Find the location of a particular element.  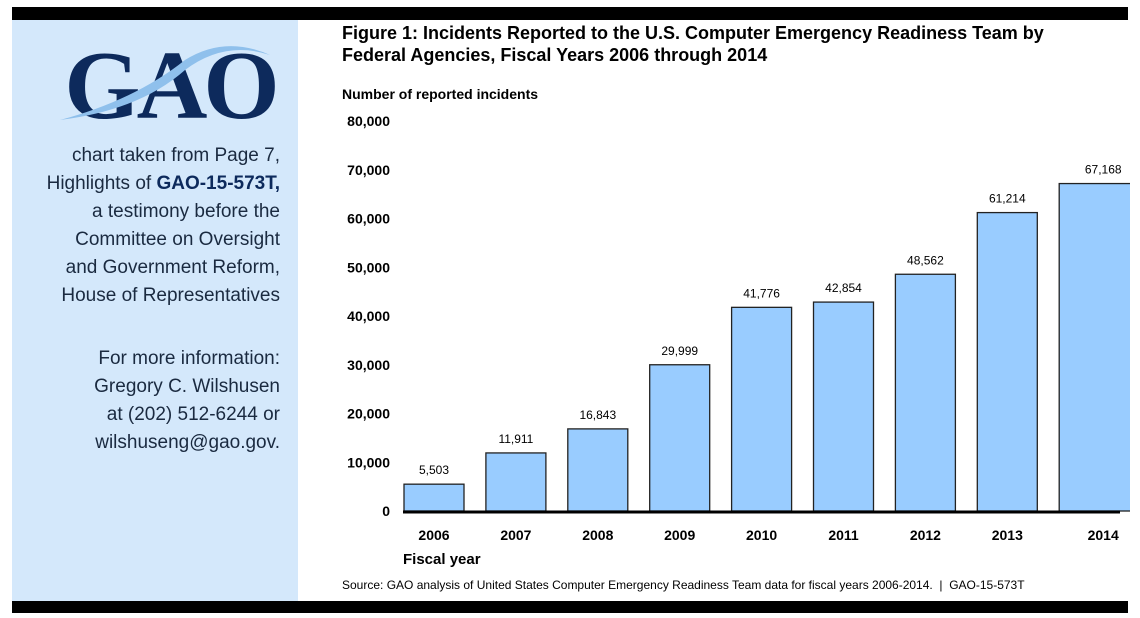

data-label: 16,843 is located at coordinates (597, 415).